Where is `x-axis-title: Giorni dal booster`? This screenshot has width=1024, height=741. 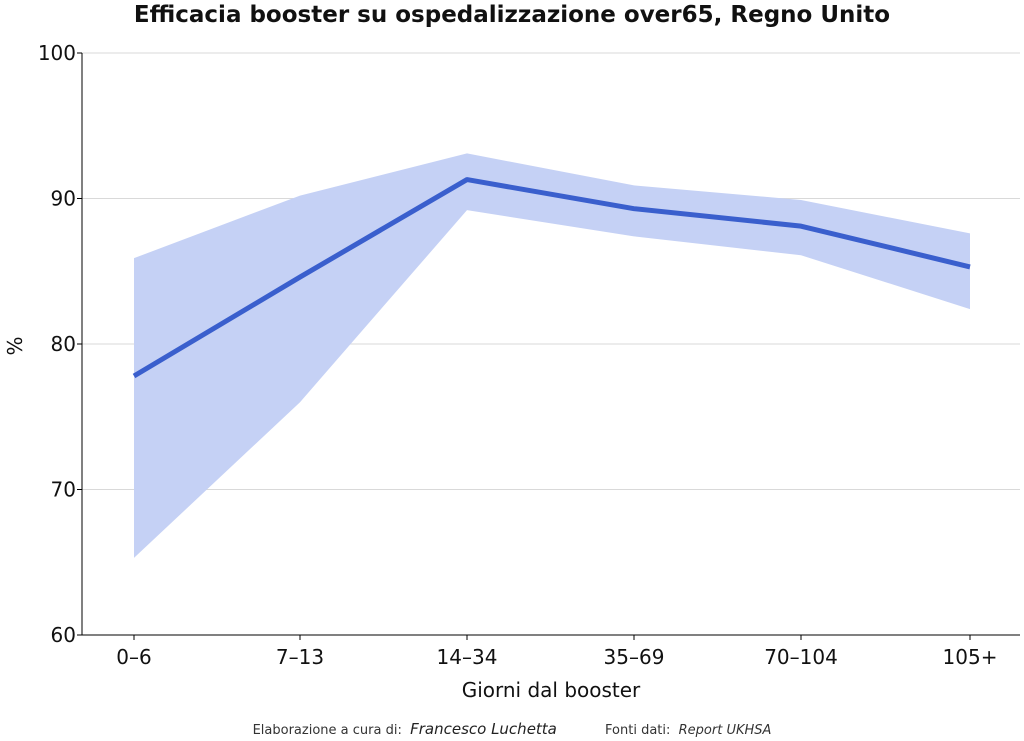 x-axis-title: Giorni dal booster is located at coordinates (551, 690).